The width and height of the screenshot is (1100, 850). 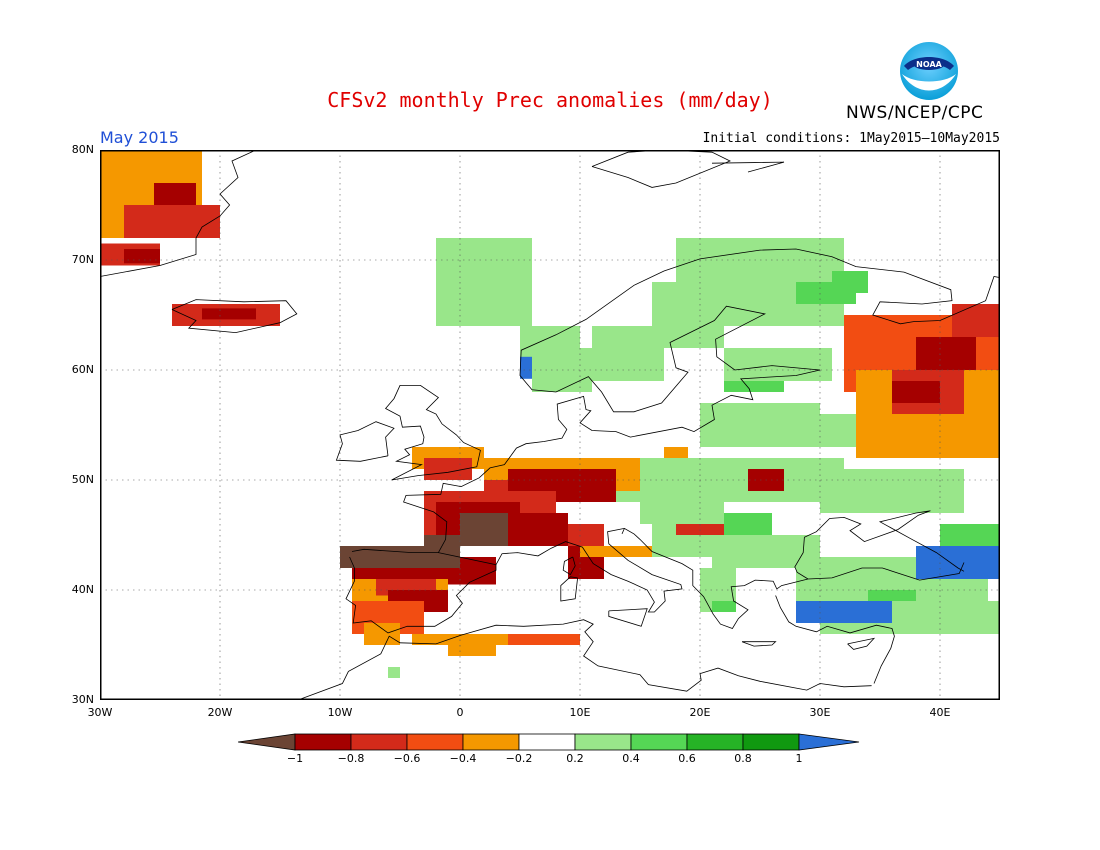 I want to click on colorbar, so click(x=549, y=742).